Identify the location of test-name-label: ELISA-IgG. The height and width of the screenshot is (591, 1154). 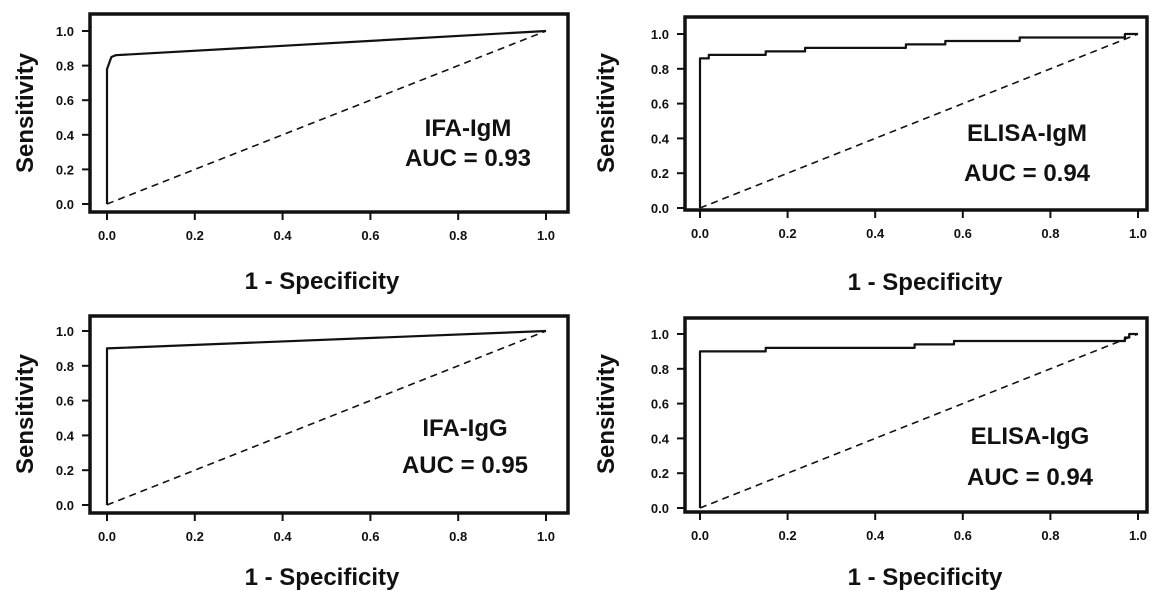
(1030, 436).